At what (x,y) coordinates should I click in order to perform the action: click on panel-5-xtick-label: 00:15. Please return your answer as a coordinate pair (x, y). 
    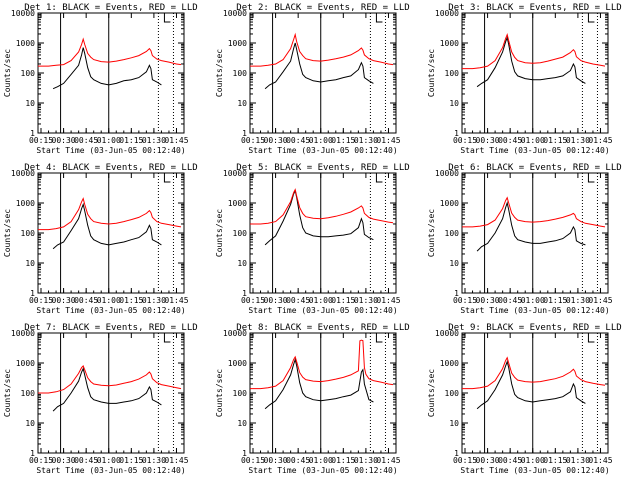
    Looking at the image, I should click on (253, 300).